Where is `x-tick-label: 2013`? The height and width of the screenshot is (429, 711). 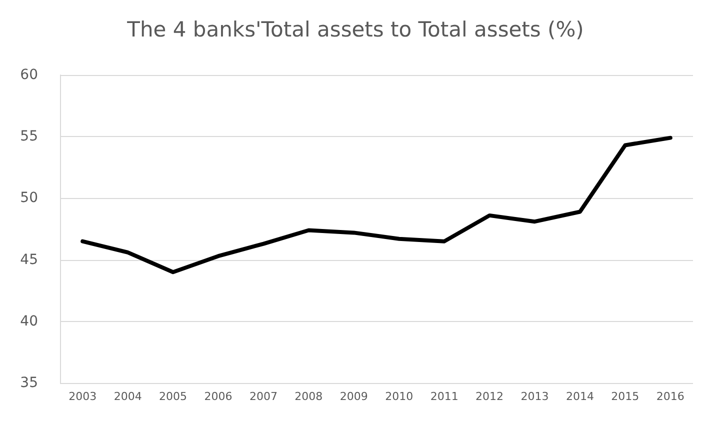
x-tick-label: 2013 is located at coordinates (534, 396).